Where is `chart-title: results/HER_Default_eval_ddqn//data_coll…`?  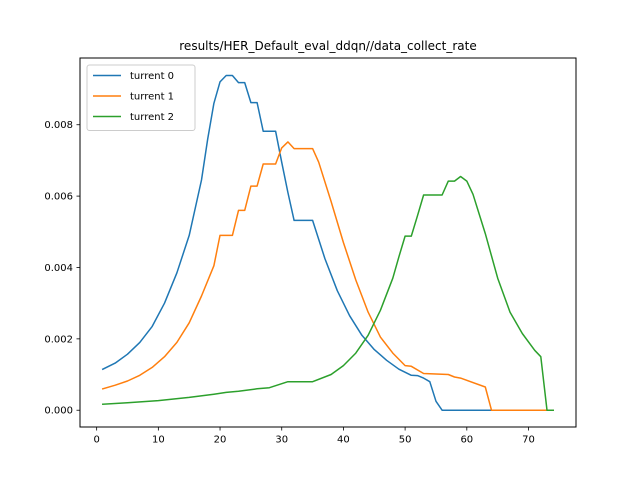
chart-title: results/HER_Default_eval_ddqn//data_coll… is located at coordinates (327, 46).